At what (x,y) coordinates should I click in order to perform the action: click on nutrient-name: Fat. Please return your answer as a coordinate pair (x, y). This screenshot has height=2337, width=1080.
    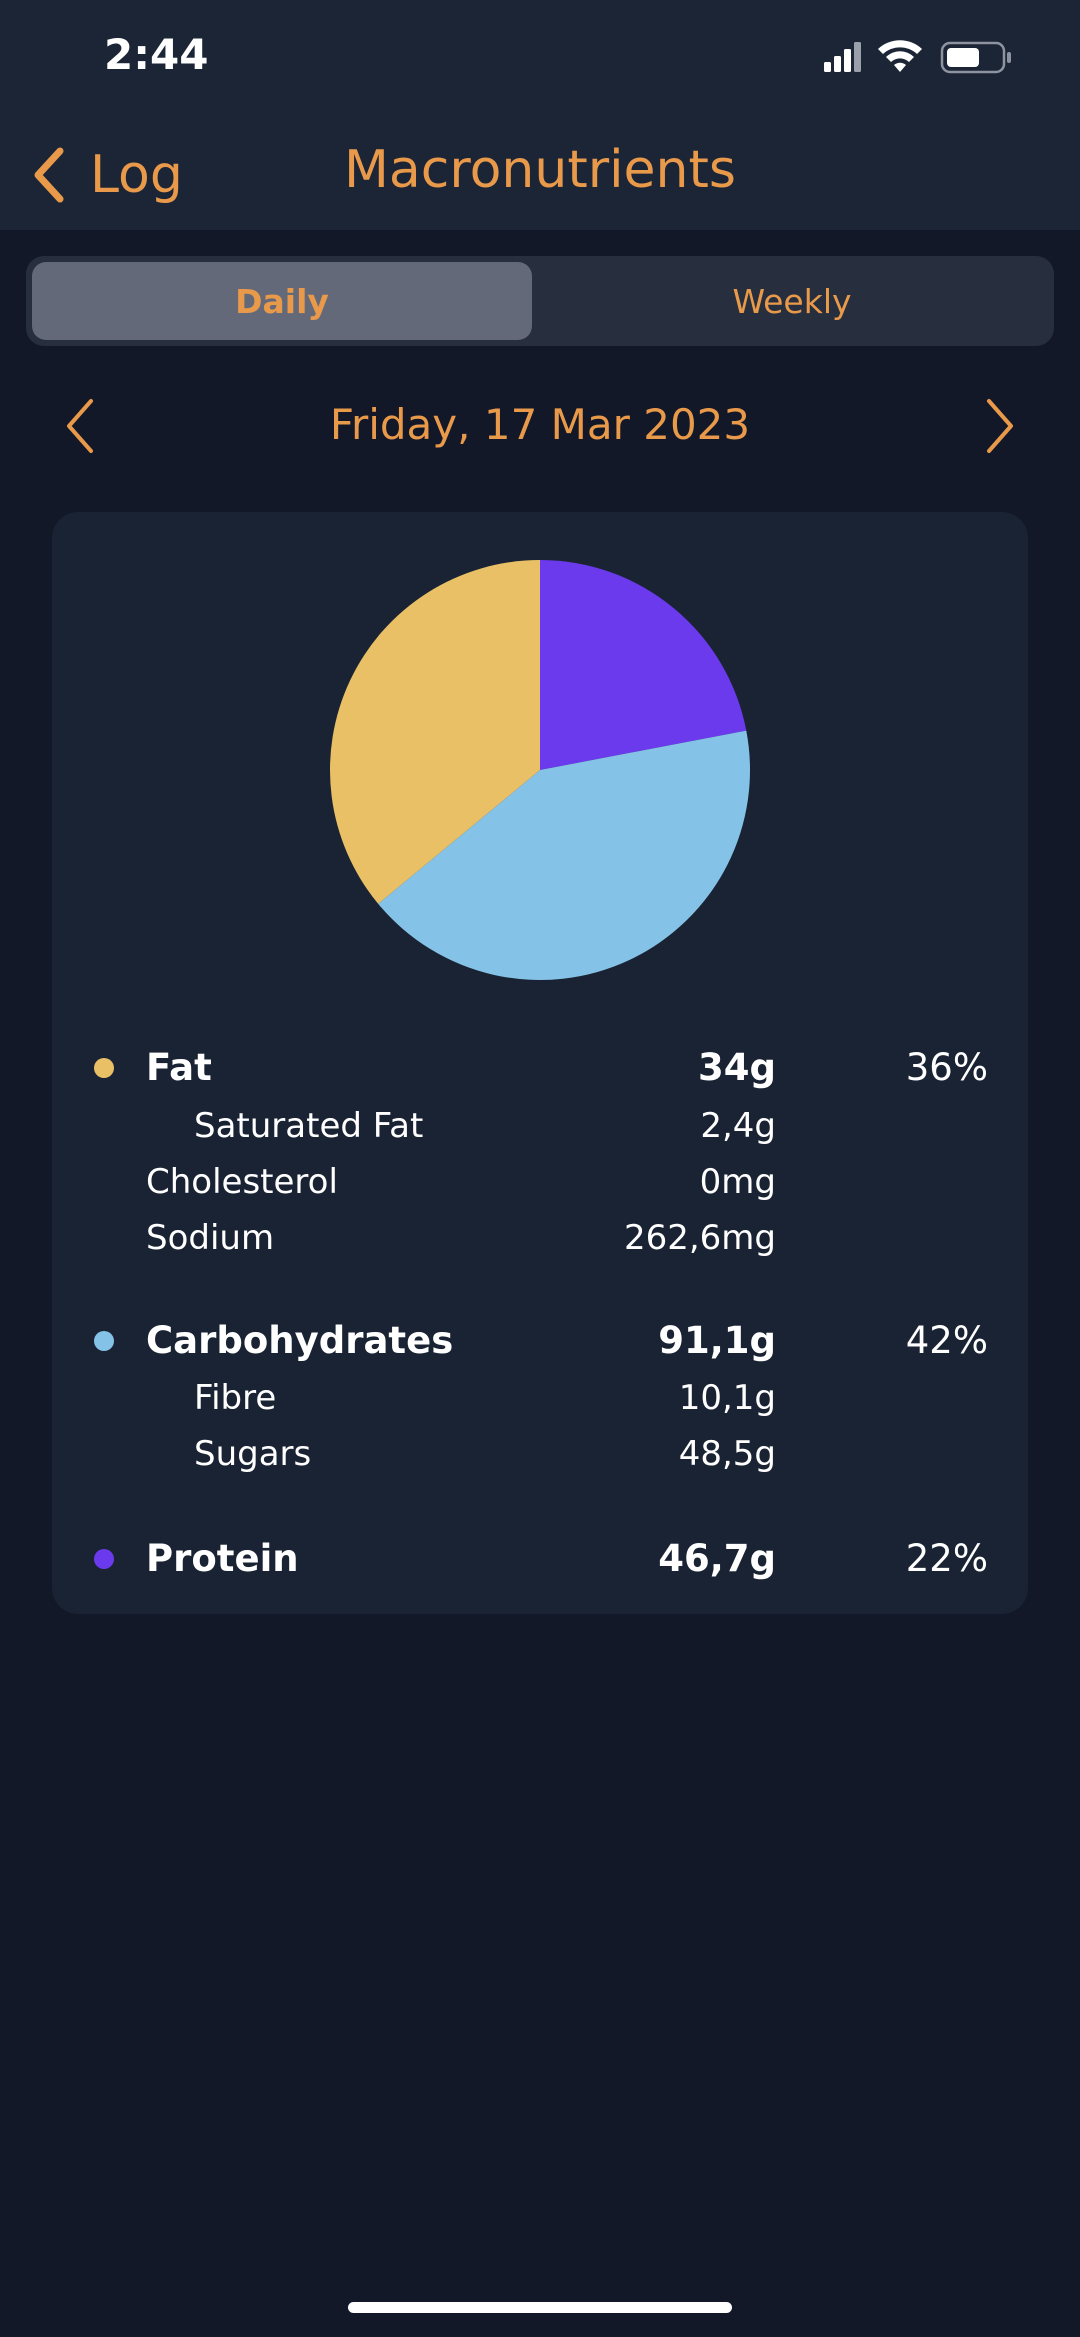
    Looking at the image, I should click on (179, 1067).